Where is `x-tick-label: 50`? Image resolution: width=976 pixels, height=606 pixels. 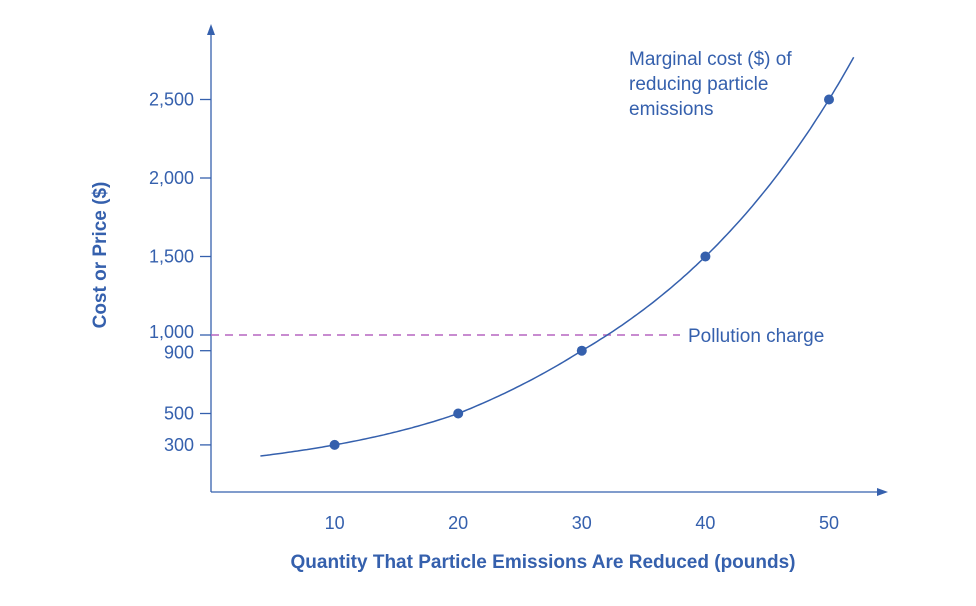 x-tick-label: 50 is located at coordinates (829, 523).